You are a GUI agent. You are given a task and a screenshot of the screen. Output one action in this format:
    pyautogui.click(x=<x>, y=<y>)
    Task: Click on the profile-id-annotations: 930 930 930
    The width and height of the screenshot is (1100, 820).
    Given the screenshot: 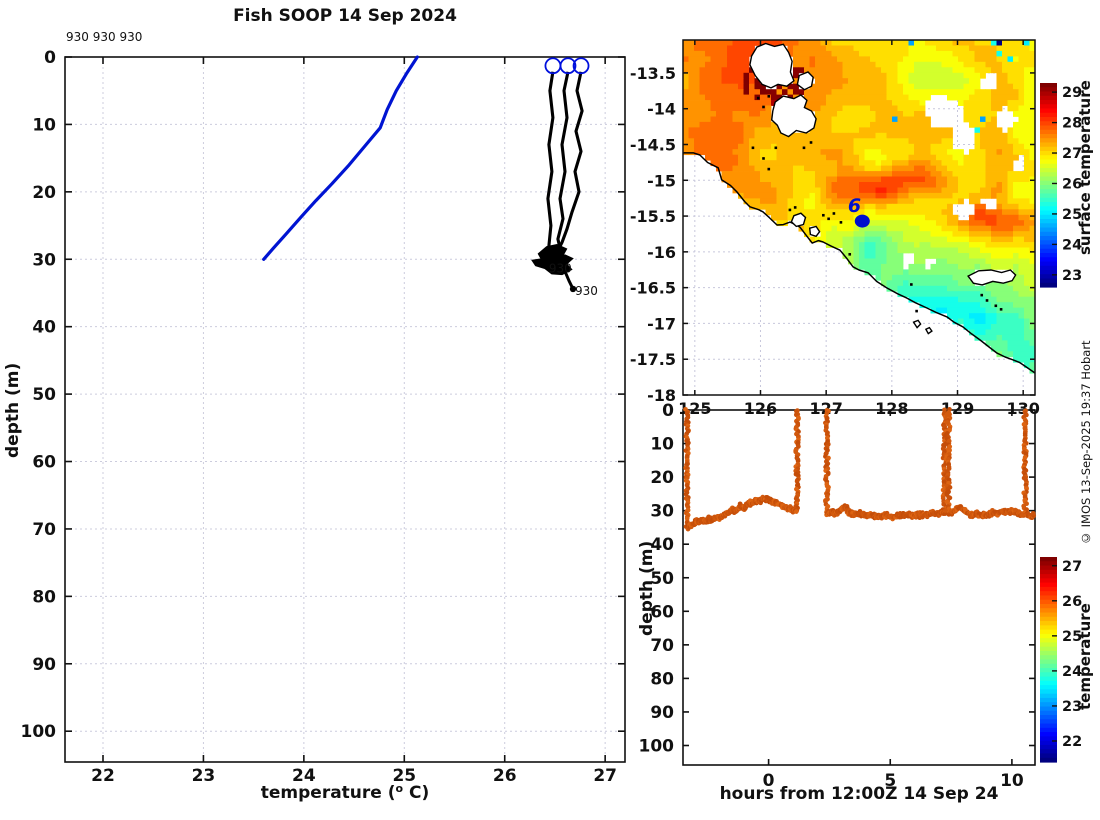 What is the action you would take?
    pyautogui.click(x=104, y=37)
    